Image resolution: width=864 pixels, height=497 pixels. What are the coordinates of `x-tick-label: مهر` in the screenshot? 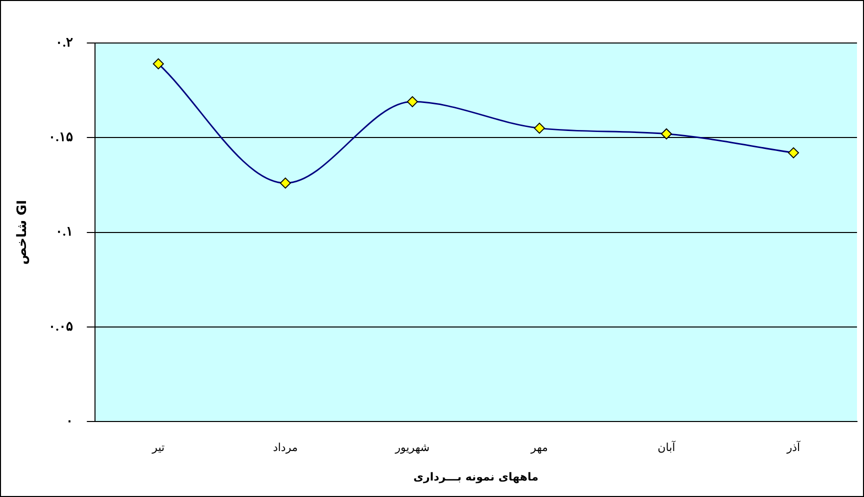 It's located at (539, 447).